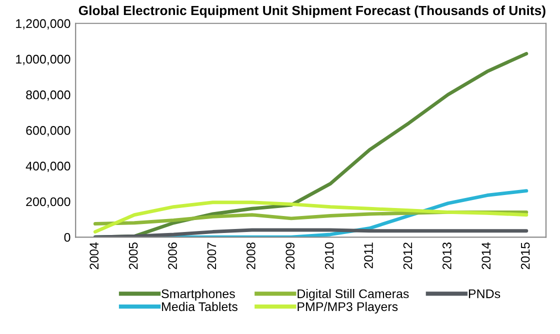  I want to click on y-tick-label: 800,000, so click(48, 95).